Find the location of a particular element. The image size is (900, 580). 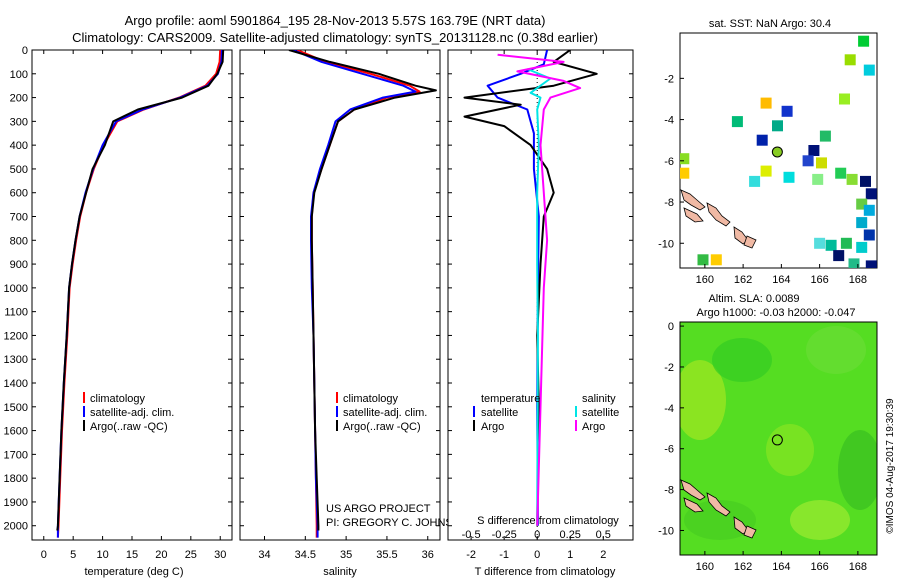

y-tick-label: 100 is located at coordinates (19, 75).